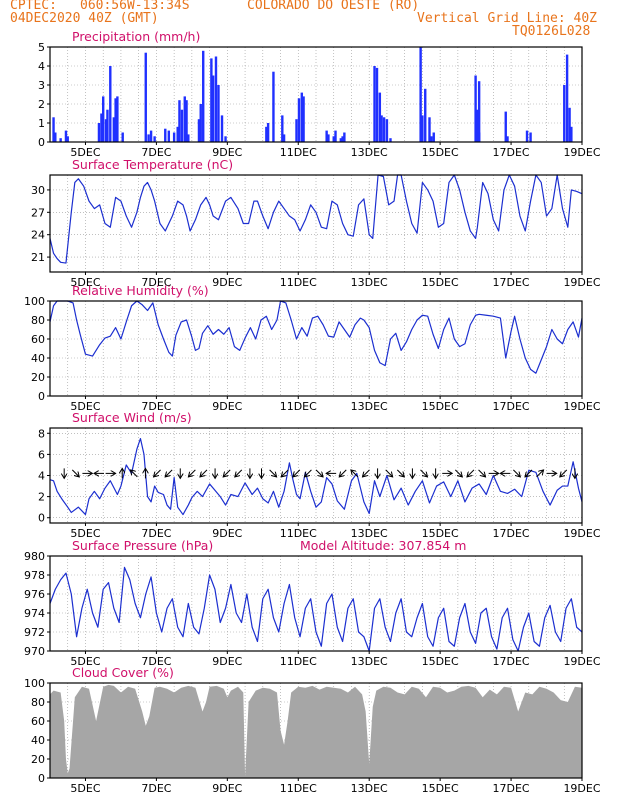 This screenshot has height=800, width=618. I want to click on wind-xtick-label: 5DEC, so click(85, 533).